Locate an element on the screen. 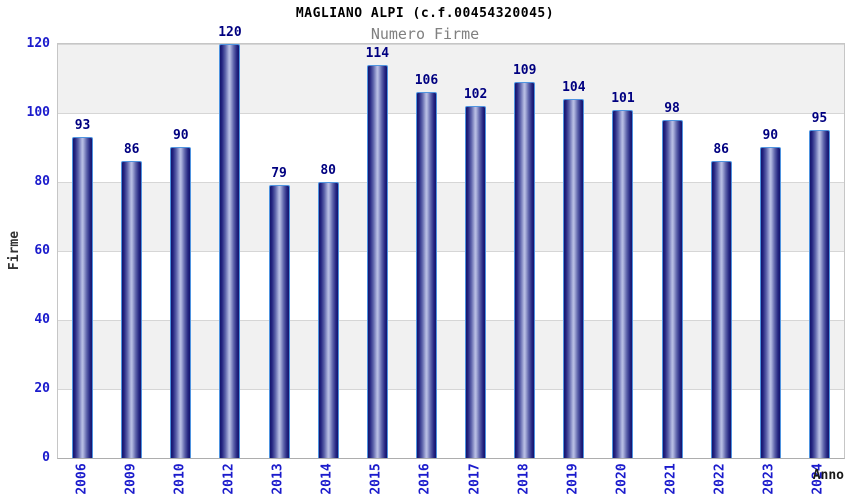  bar-2014 is located at coordinates (328, 320).